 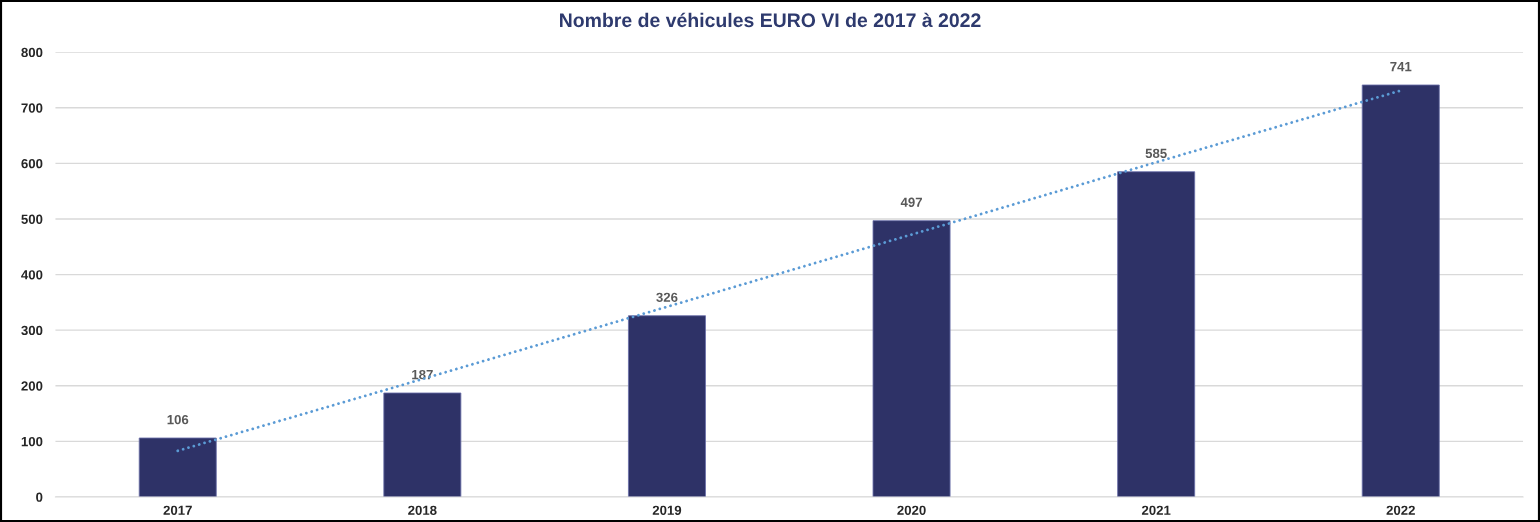 What do you see at coordinates (32, 108) in the screenshot?
I see `y-tick-label: 700` at bounding box center [32, 108].